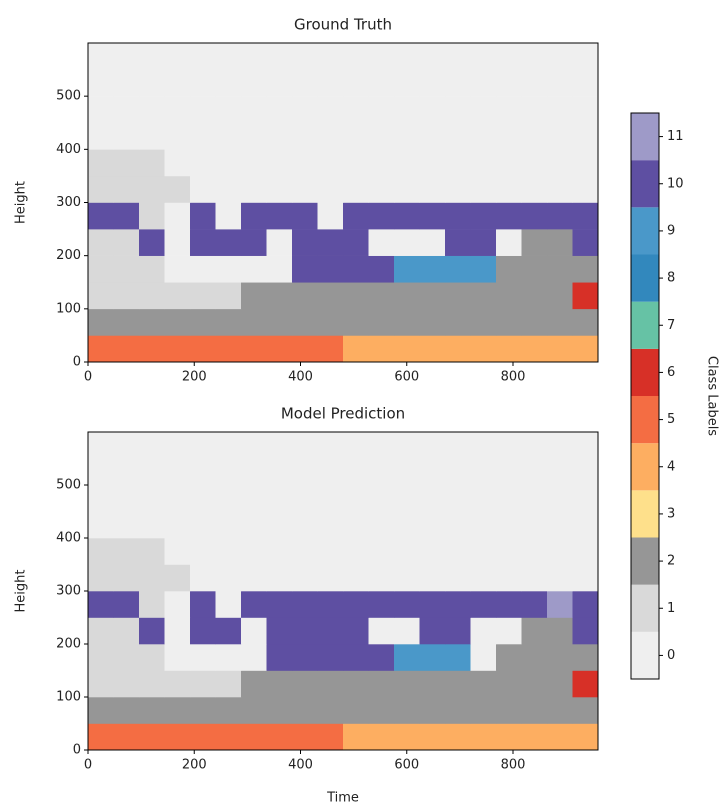  Describe the element at coordinates (77, 750) in the screenshot. I see `y-tick-label: 0` at that location.